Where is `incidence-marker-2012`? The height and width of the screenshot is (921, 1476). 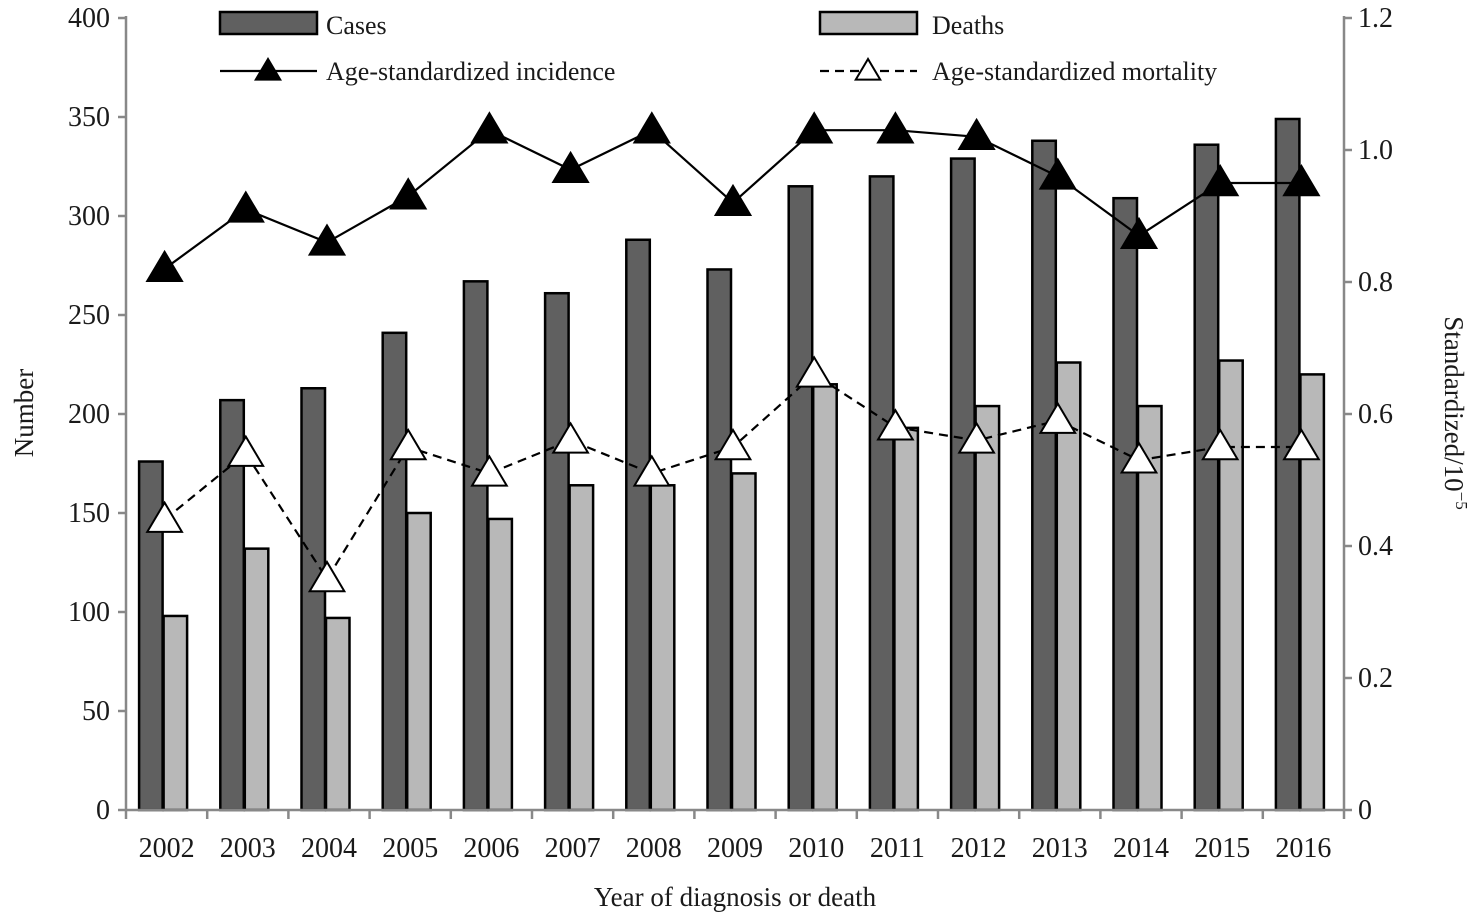 incidence-marker-2012 is located at coordinates (976, 134).